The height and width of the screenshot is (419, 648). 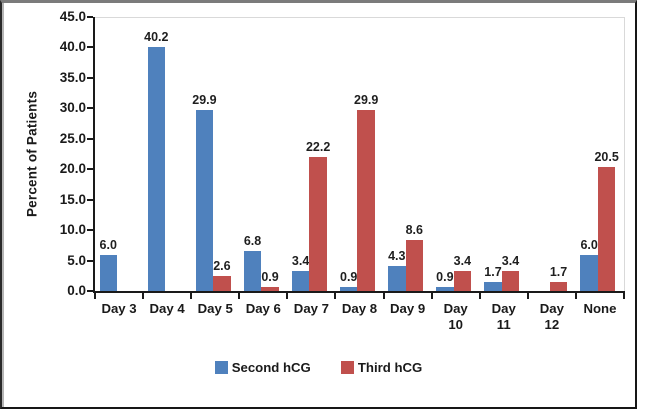 What do you see at coordinates (156, 37) in the screenshot?
I see `bar-value-label: 40.2` at bounding box center [156, 37].